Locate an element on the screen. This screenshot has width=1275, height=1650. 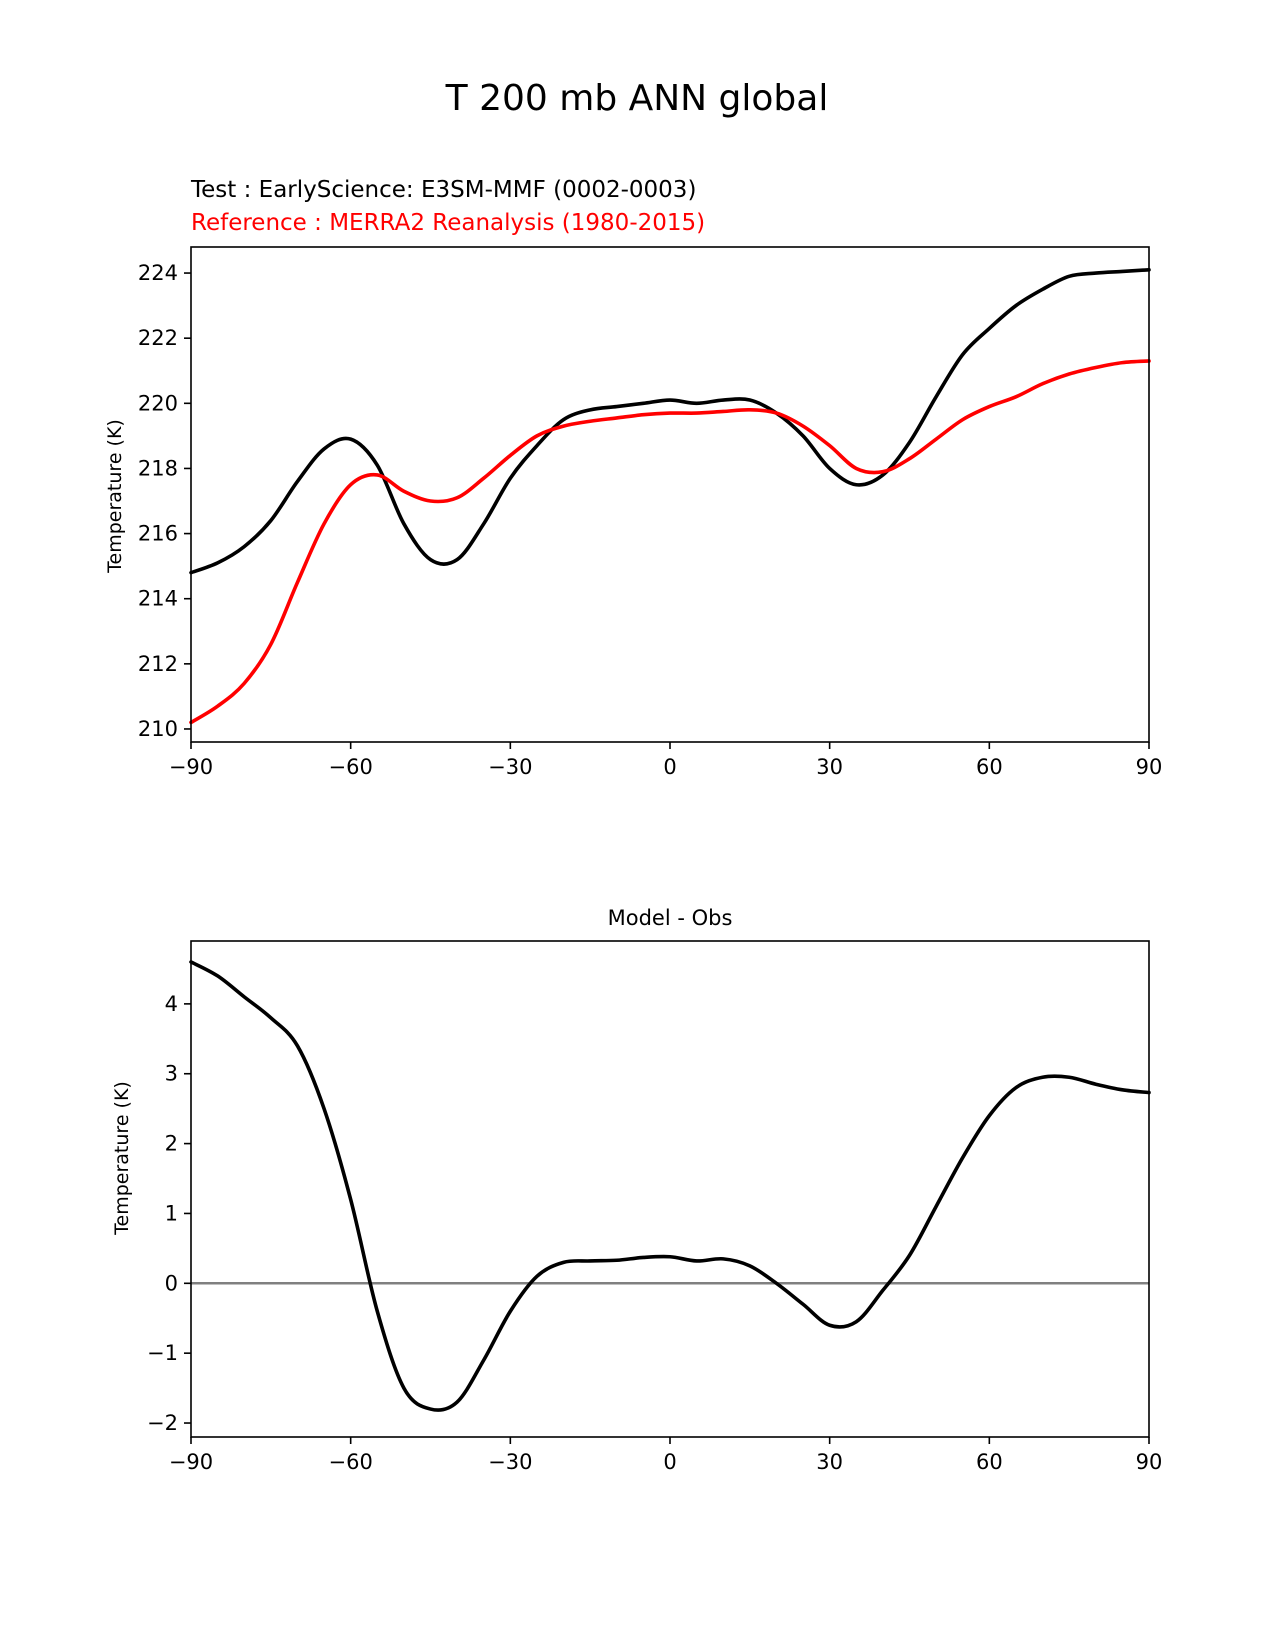
top-x-tick-label: 60 is located at coordinates (989, 767).